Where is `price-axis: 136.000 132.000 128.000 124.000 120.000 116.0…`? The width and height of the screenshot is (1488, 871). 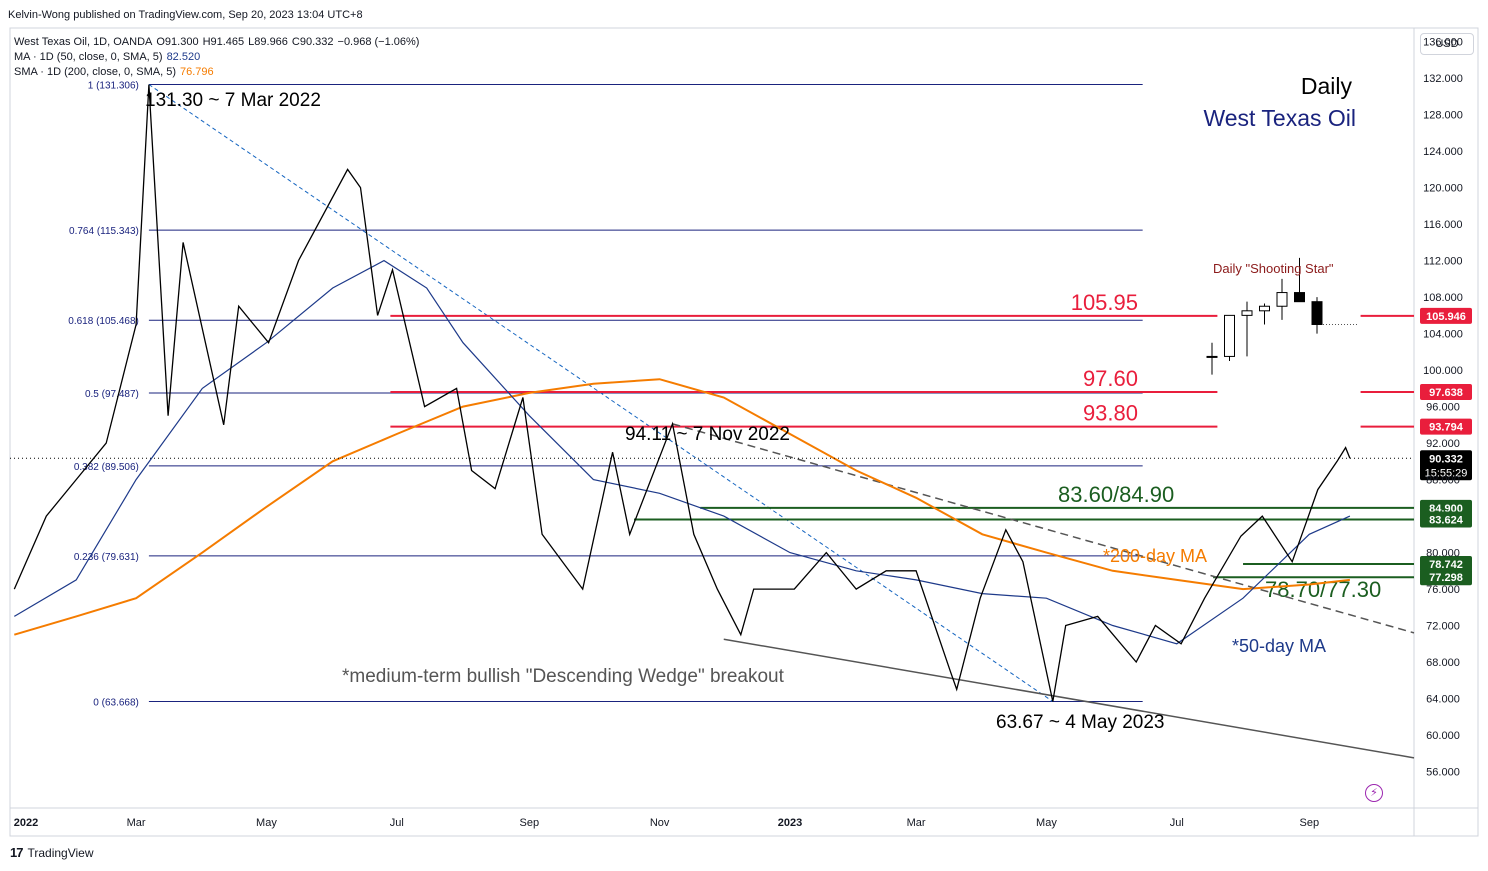 price-axis: 136.000 132.000 128.000 124.000 120.000 116.0… is located at coordinates (1443, 408).